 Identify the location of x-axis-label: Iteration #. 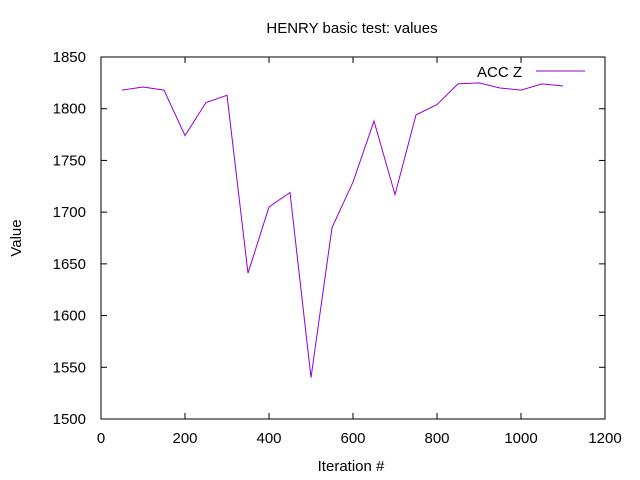
(351, 466).